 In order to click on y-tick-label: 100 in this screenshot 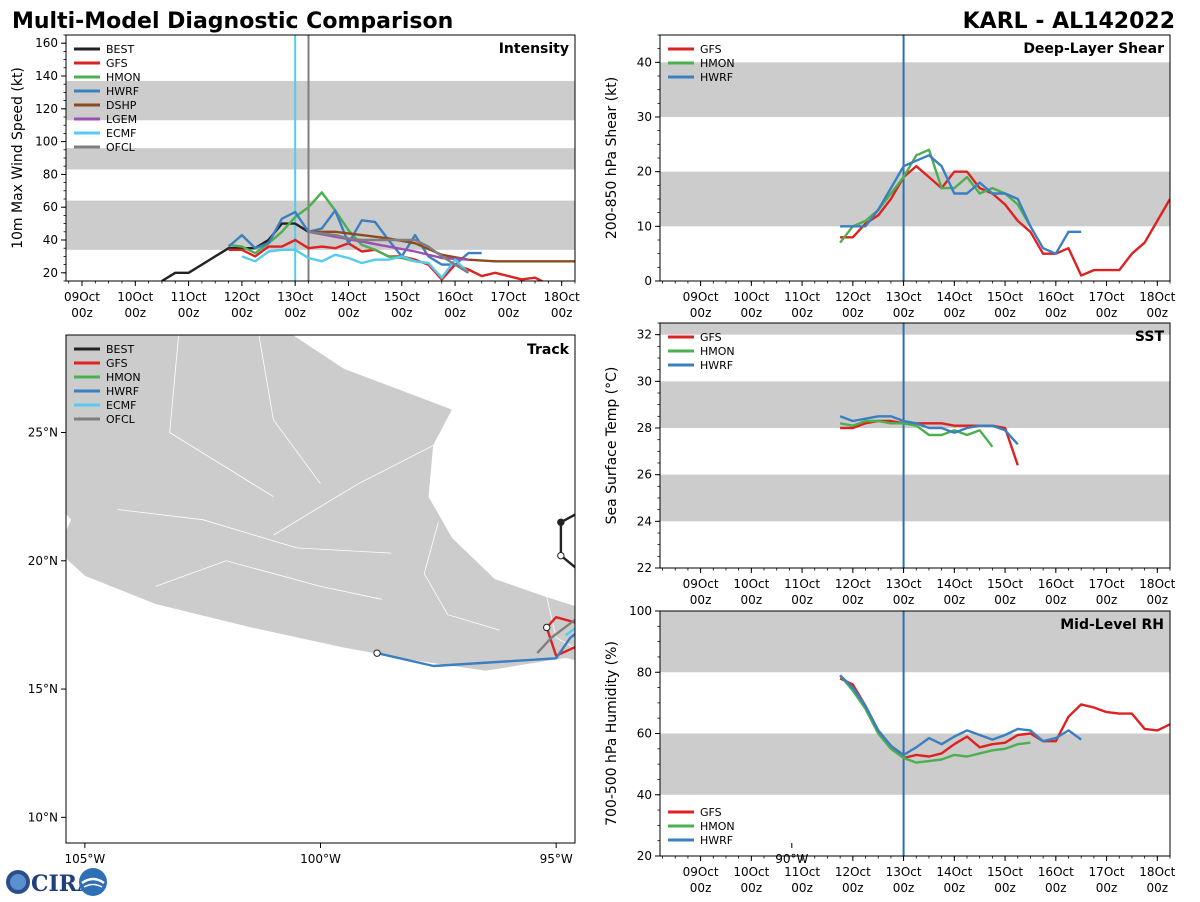, I will do `click(46, 142)`.